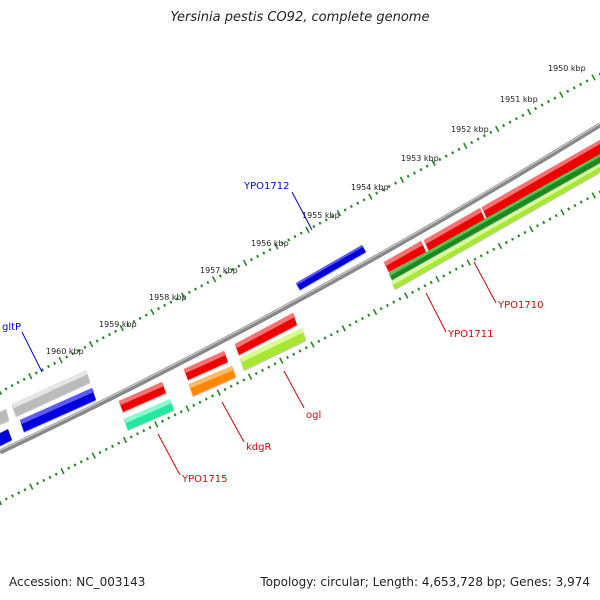 Image resolution: width=600 pixels, height=600 pixels. I want to click on gene-block-dark-green, so click(494, 217).